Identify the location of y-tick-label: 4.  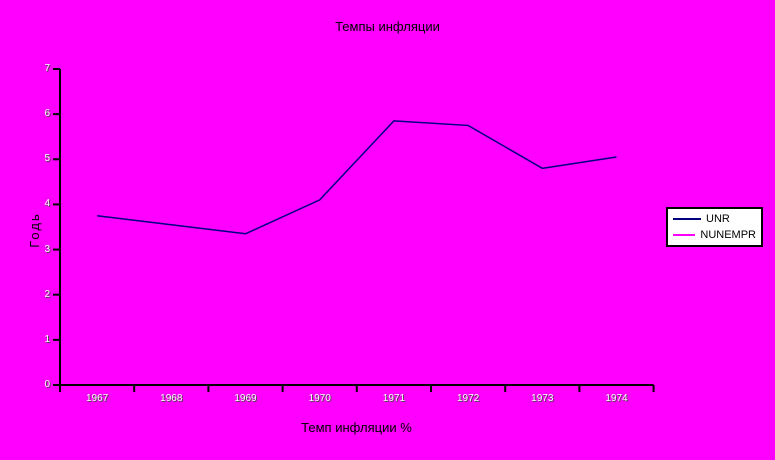
(47, 204).